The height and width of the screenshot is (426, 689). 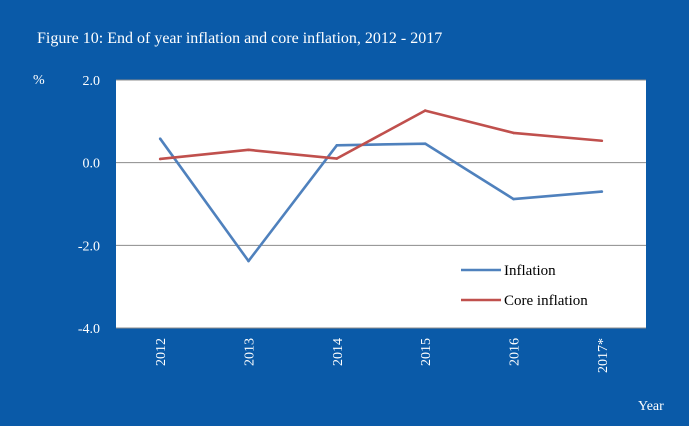 I want to click on x-tick-label: 2015, so click(x=426, y=352).